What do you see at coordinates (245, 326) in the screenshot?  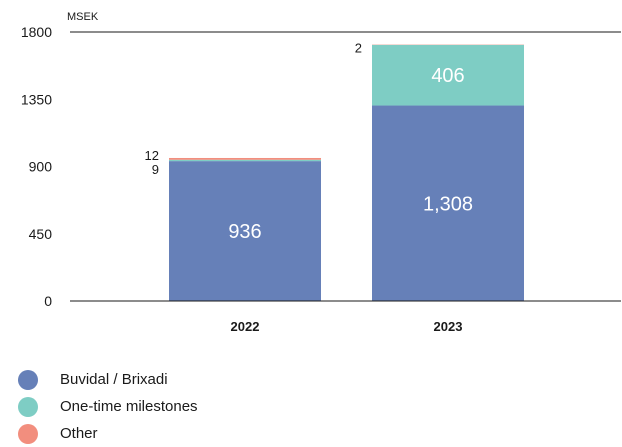 I see `x-tick-label: 2022` at bounding box center [245, 326].